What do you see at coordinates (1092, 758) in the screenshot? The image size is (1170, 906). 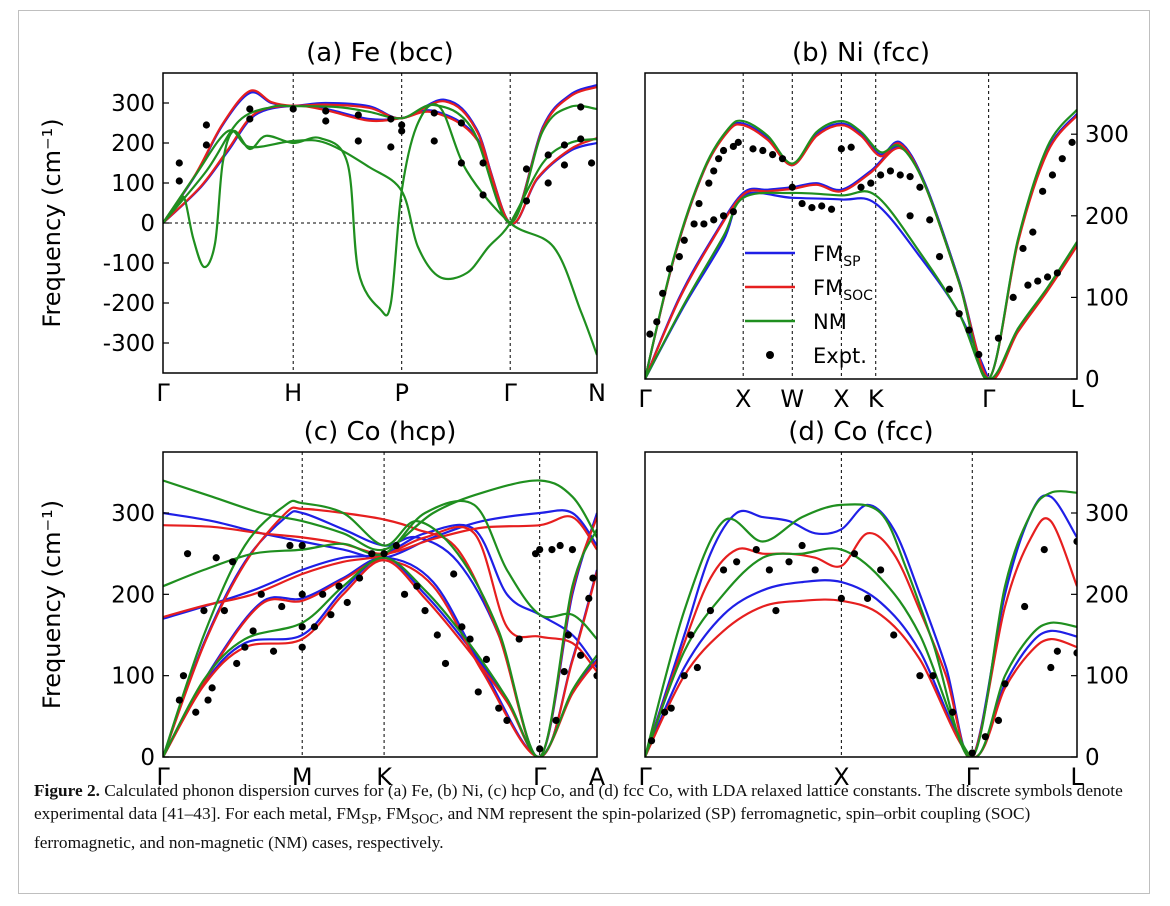 I see `y-tick-label: 0` at bounding box center [1092, 758].